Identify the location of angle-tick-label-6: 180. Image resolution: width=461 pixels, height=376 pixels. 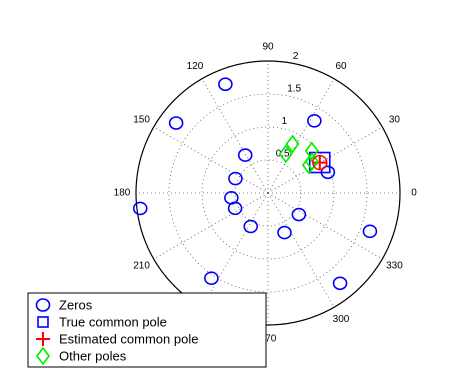
(122, 193).